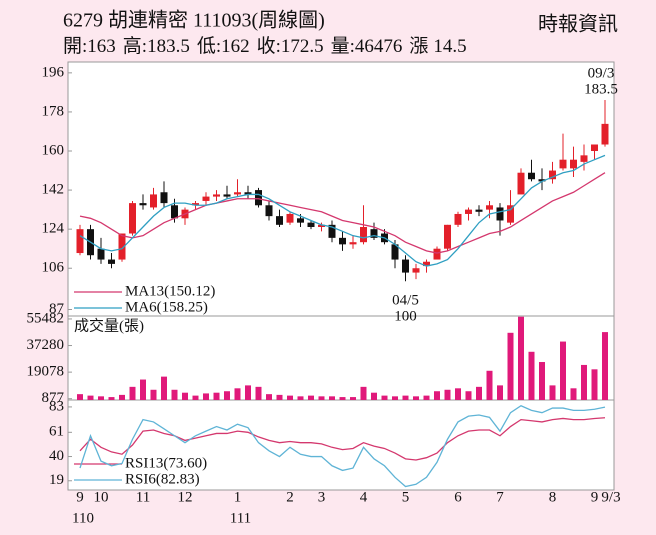 The height and width of the screenshot is (535, 656). What do you see at coordinates (46, 372) in the screenshot?
I see `y-tick-label: 19078` at bounding box center [46, 372].